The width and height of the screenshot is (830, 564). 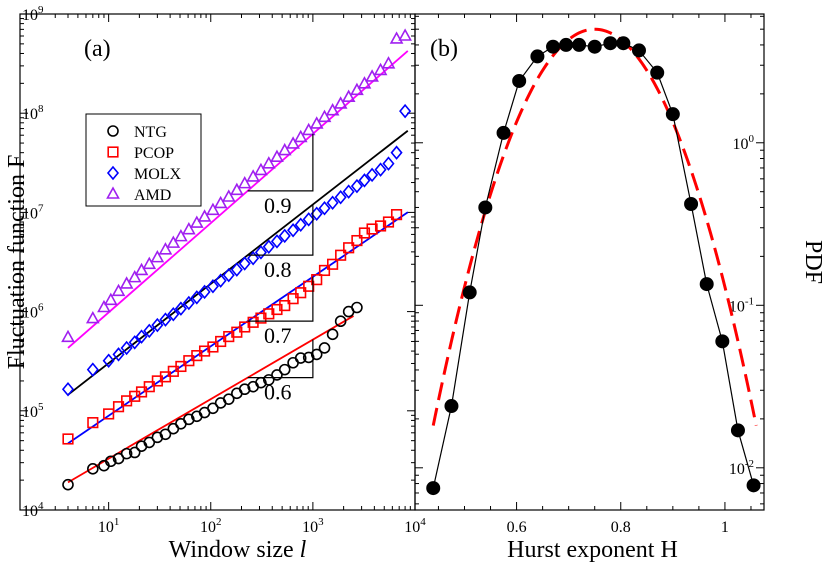 What do you see at coordinates (744, 143) in the screenshot?
I see `y-tick-label: 10⁰` at bounding box center [744, 143].